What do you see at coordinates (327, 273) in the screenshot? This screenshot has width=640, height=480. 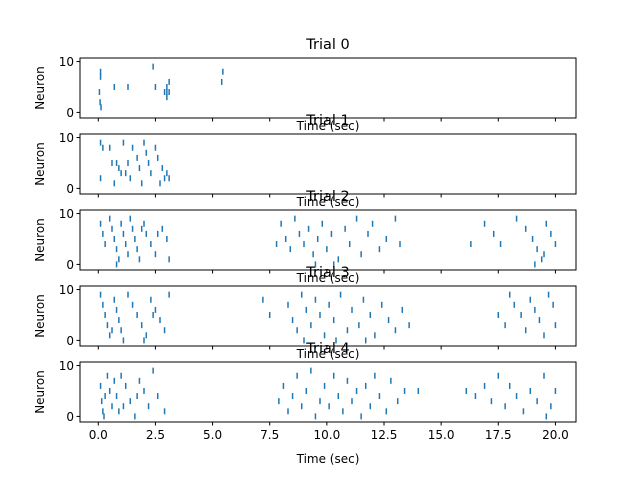 I see `subplot-title: Trial 3` at bounding box center [327, 273].